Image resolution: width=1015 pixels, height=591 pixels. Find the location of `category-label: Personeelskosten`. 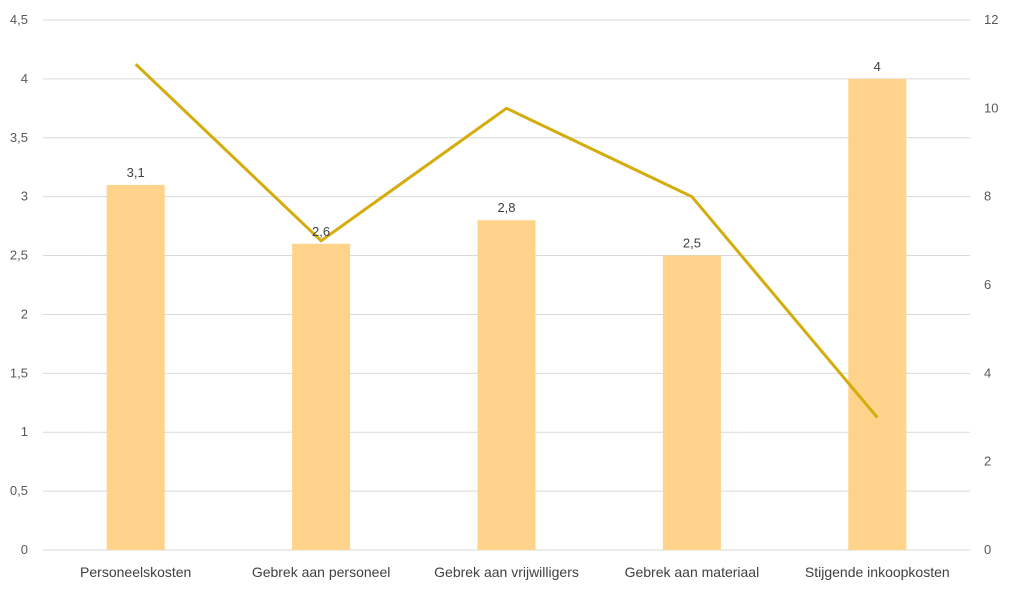

category-label: Personeelskosten is located at coordinates (135, 572).